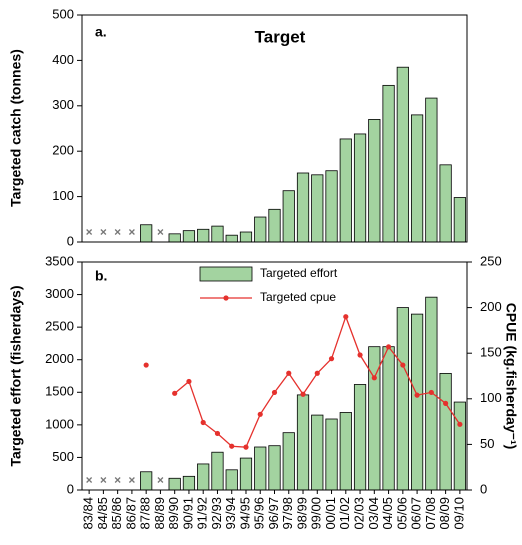 Image resolution: width=522 pixels, height=545 pixels. Describe the element at coordinates (401, 513) in the screenshot. I see `x-tick-label: 05/06` at that location.